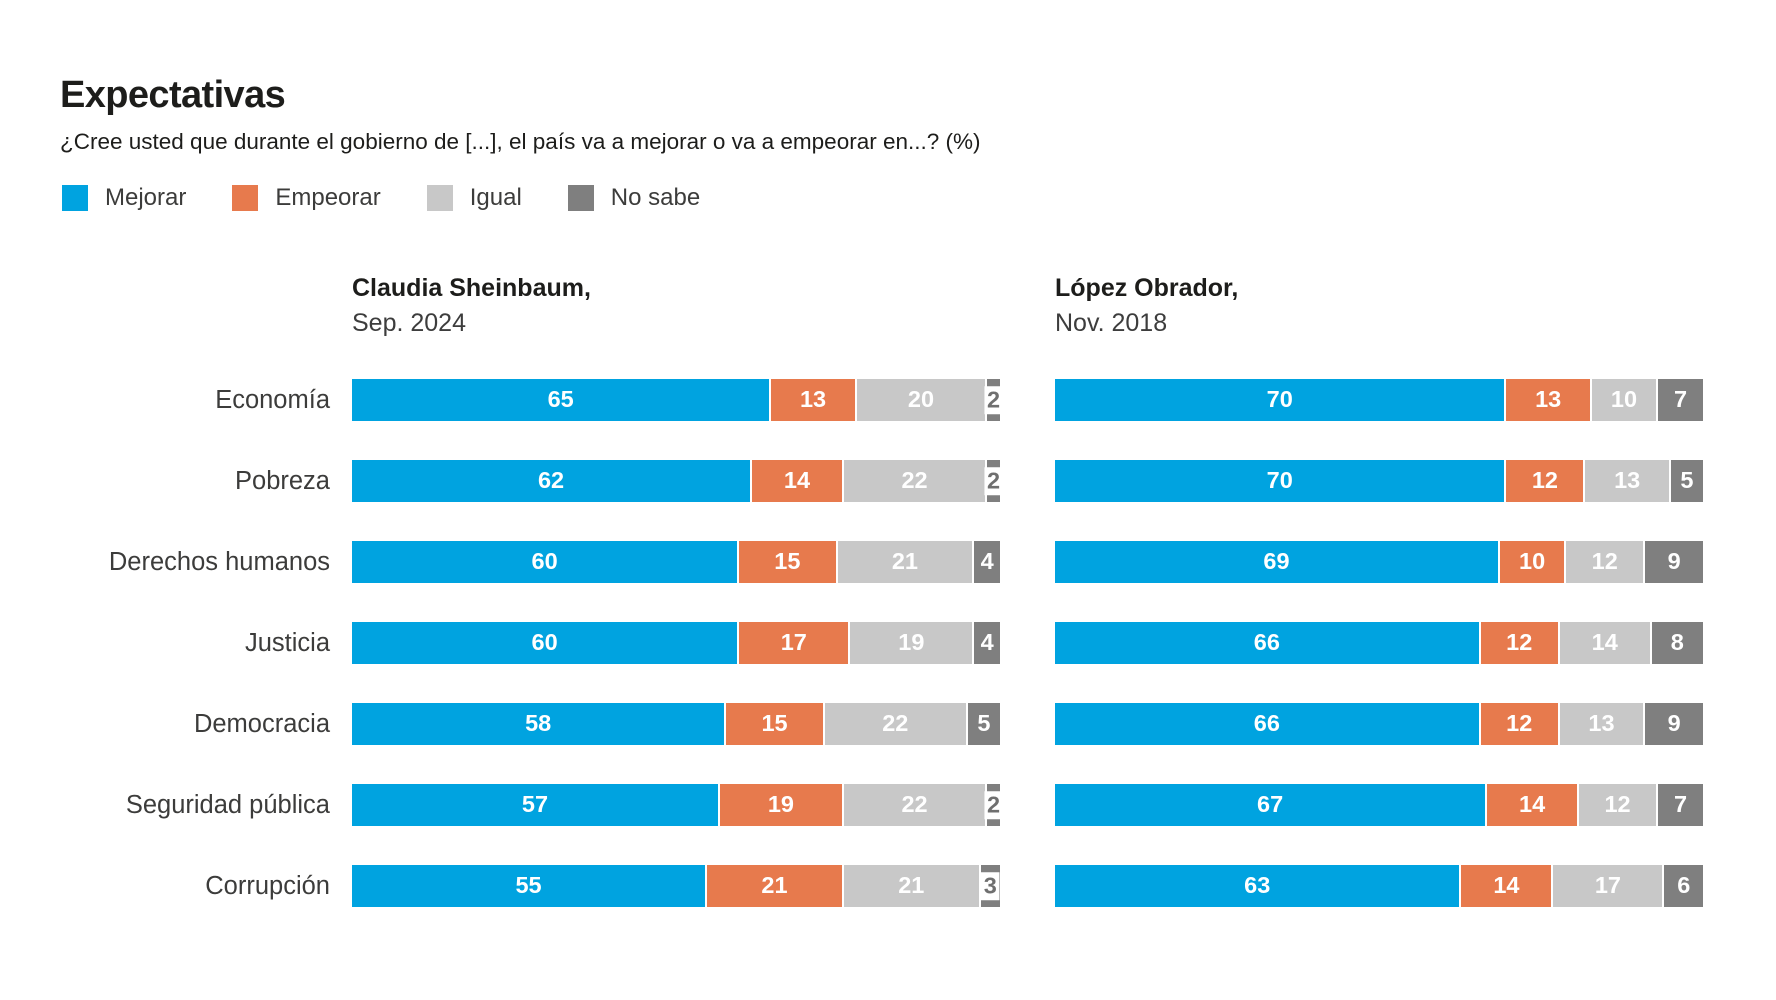 The width and height of the screenshot is (1776, 1000). What do you see at coordinates (1270, 805) in the screenshot?
I see `segment-mejorar: 67` at bounding box center [1270, 805].